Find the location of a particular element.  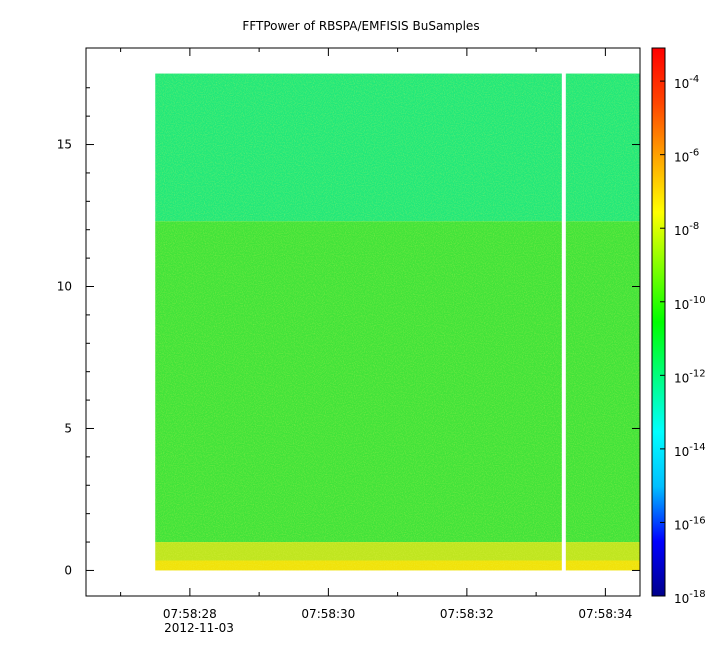

colorbar: 10⁻¹⁸ 10⁻¹⁶ 10⁻¹⁴ 10⁻¹² 10⁻¹⁰ 10⁻⁸ 10⁻⁶ 10⁻⁴ is located at coordinates (678, 326).